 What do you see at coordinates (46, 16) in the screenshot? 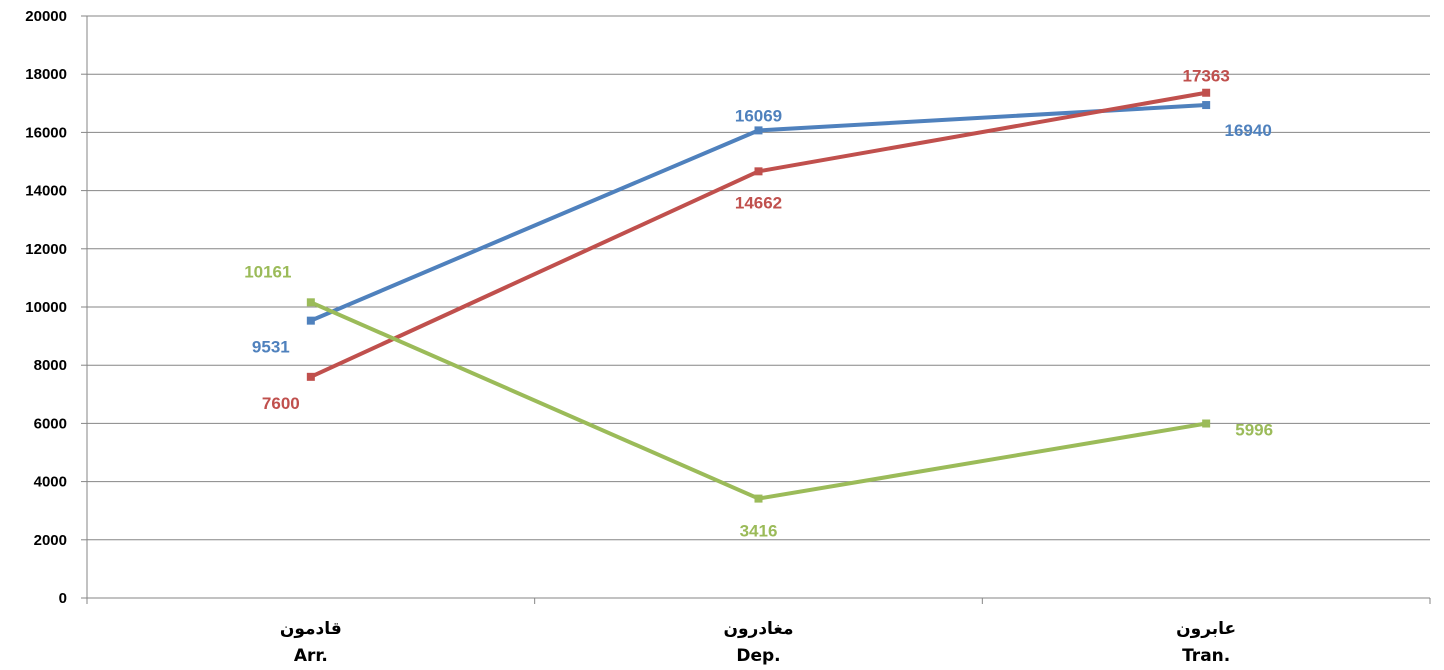
I see `y-tick-label: 20000` at bounding box center [46, 16].